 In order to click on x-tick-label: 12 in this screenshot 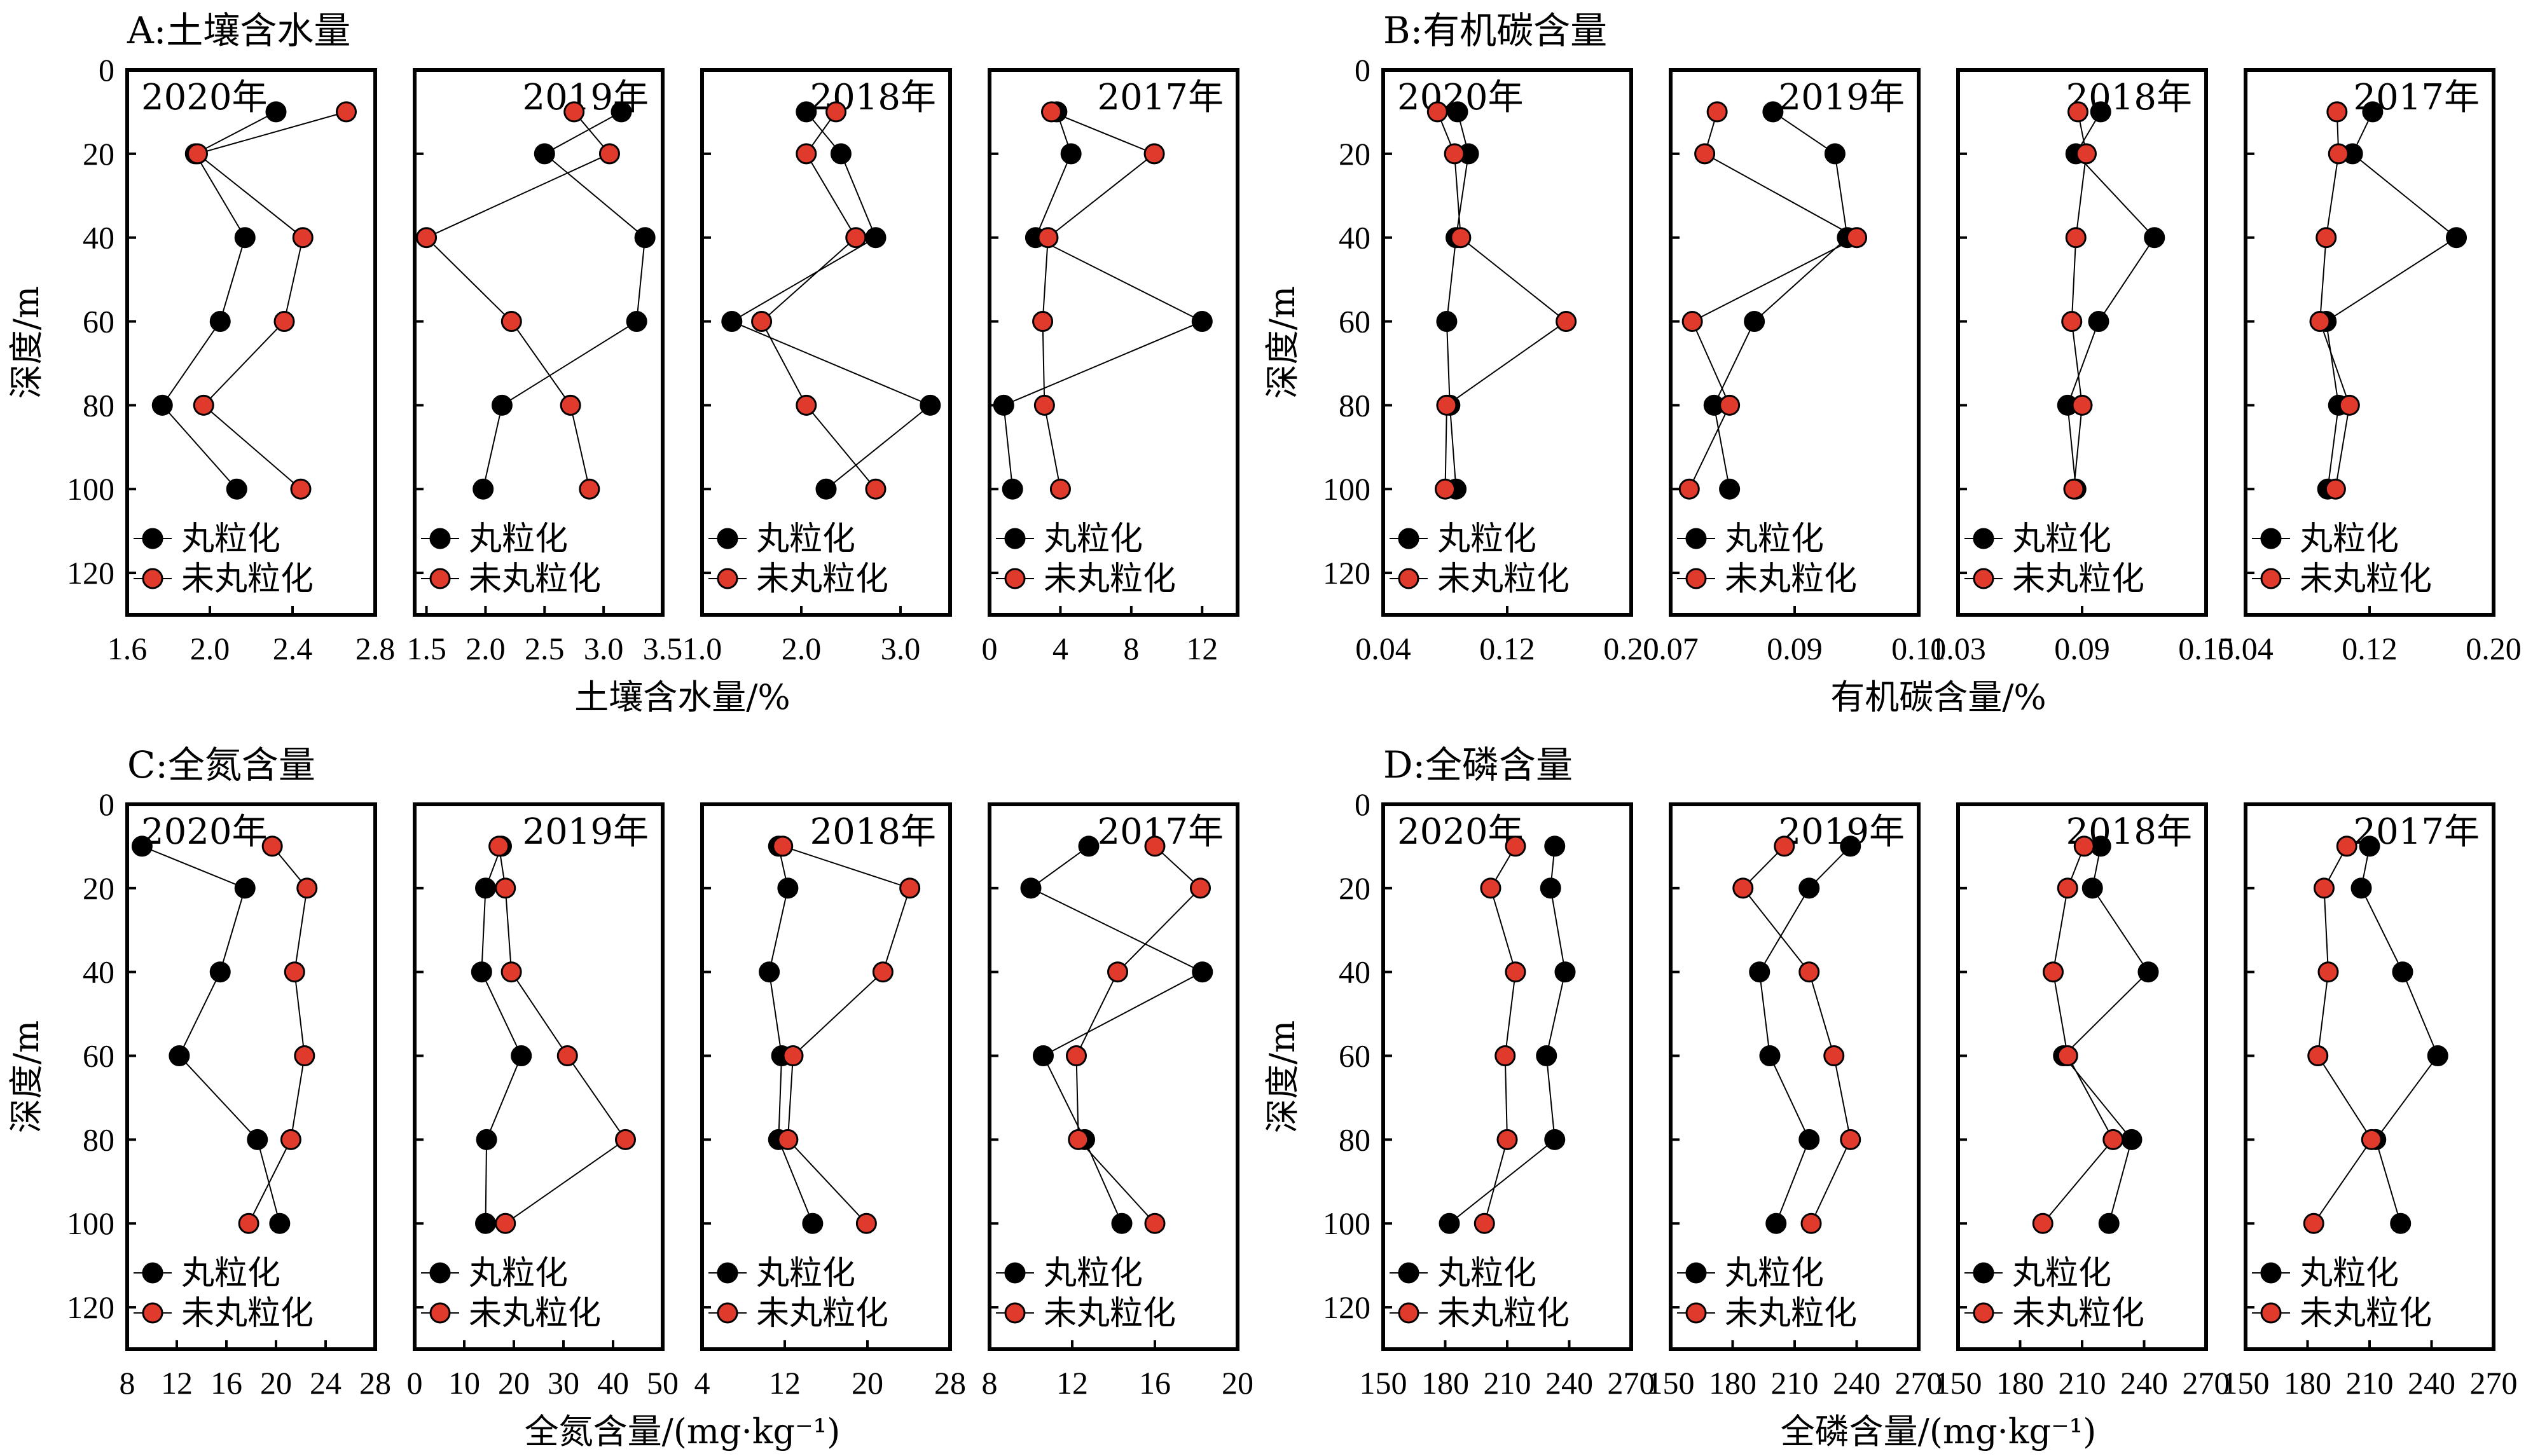, I will do `click(1072, 1383)`.